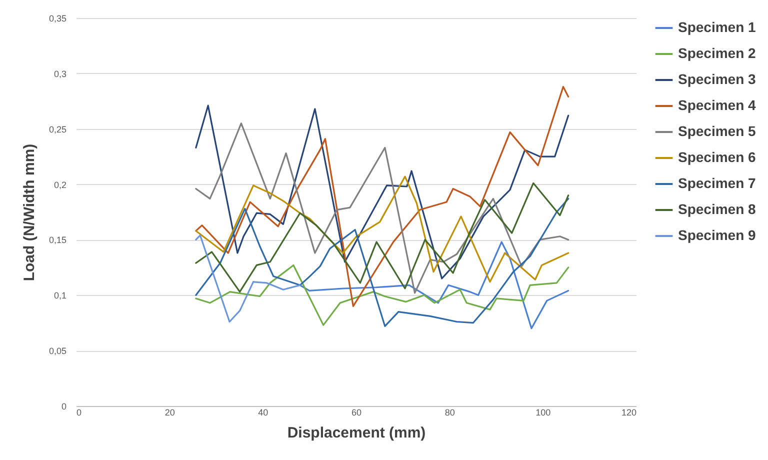 This screenshot has height=460, width=768. Describe the element at coordinates (449, 413) in the screenshot. I see `x-tick-label: 80` at that location.